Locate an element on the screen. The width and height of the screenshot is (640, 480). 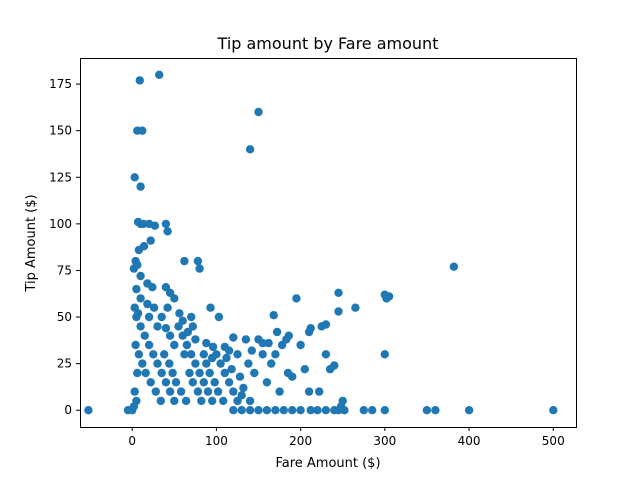
x-axis-label: Fare Amount ($) is located at coordinates (327, 463).